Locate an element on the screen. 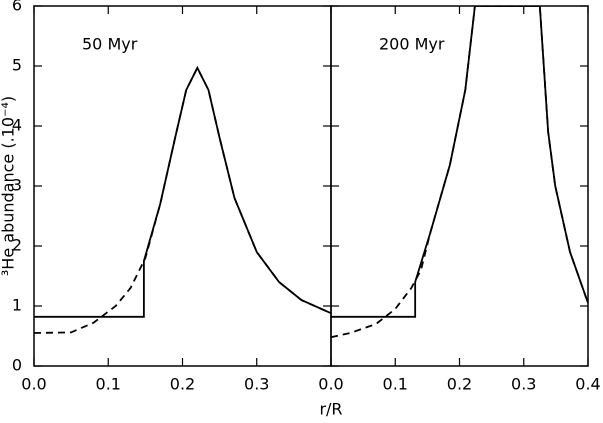 This screenshot has height=423, width=603. y-tick-label: 4 is located at coordinates (17, 125).